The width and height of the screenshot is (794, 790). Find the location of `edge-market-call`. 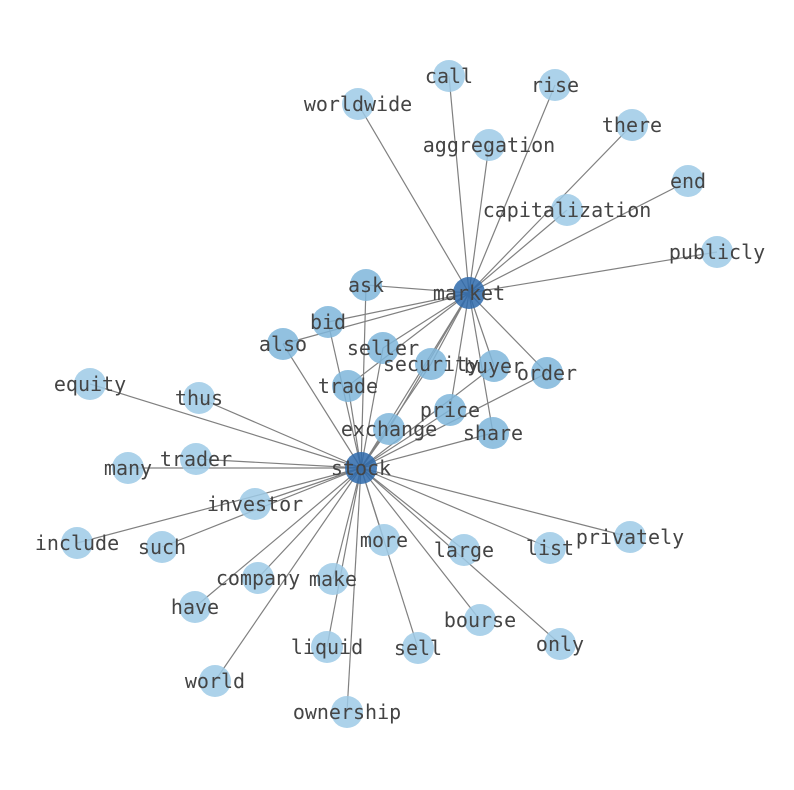

edge-market-call is located at coordinates (459, 184).